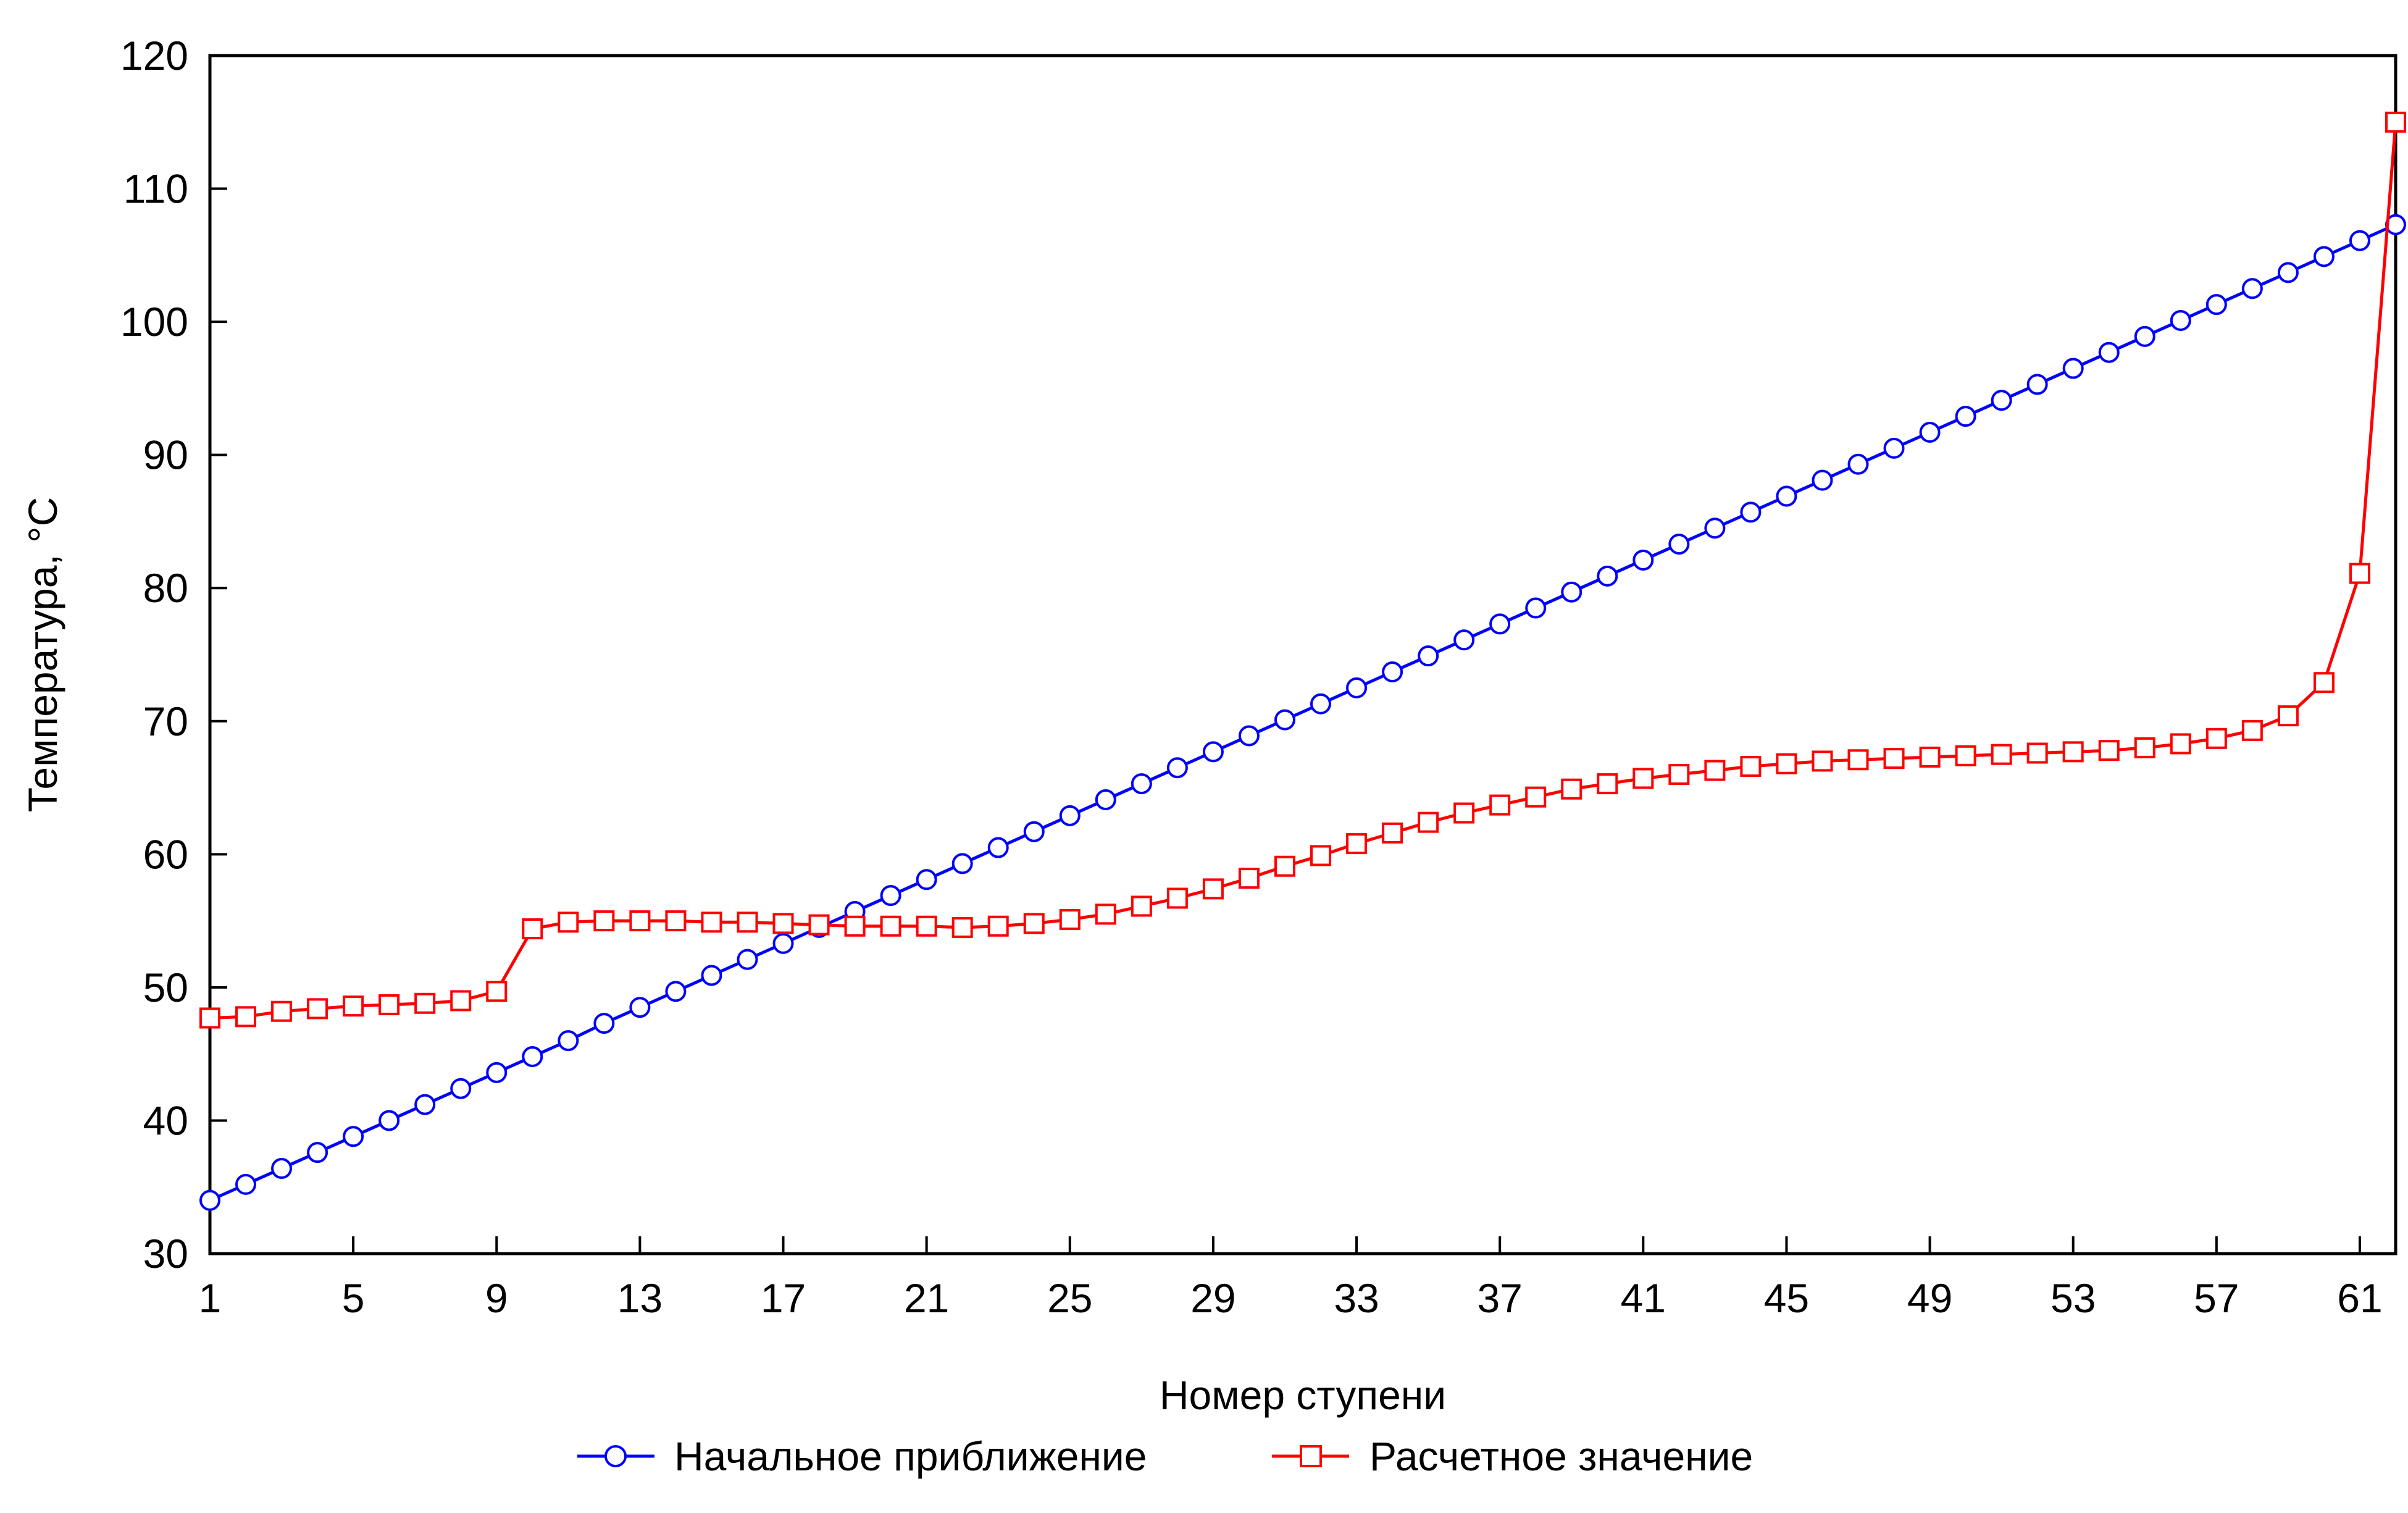  Describe the element at coordinates (165, 721) in the screenshot. I see `y-tick-label: 70` at that location.